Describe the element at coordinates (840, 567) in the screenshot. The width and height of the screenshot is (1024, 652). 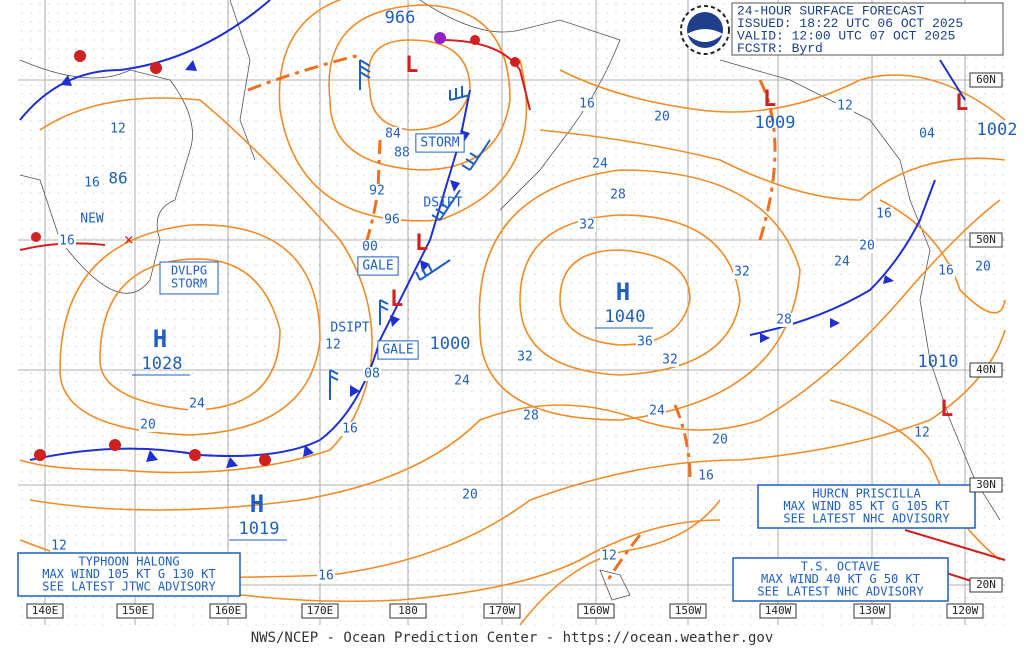
I see `advisory-line: T.S. OCTAVE` at that location.